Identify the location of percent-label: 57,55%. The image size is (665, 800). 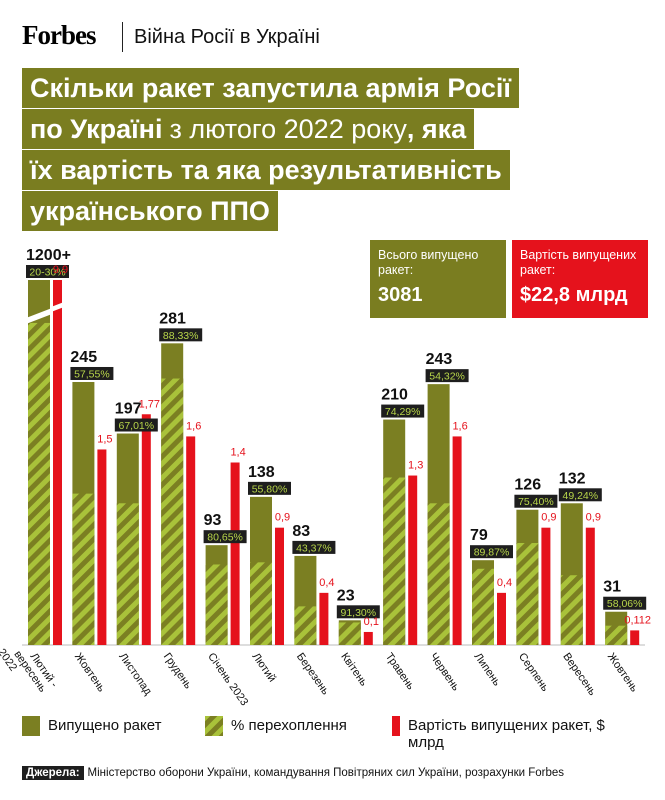
(92, 374).